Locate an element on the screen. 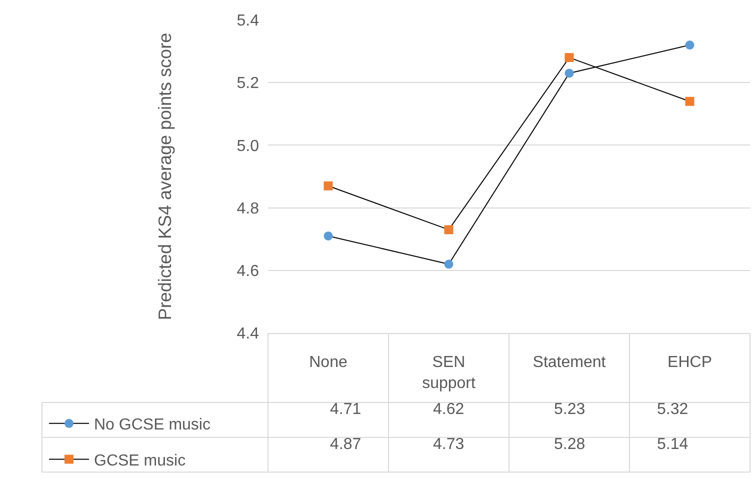 Image resolution: width=753 pixels, height=479 pixels. data-label: 5.14 is located at coordinates (672, 444).